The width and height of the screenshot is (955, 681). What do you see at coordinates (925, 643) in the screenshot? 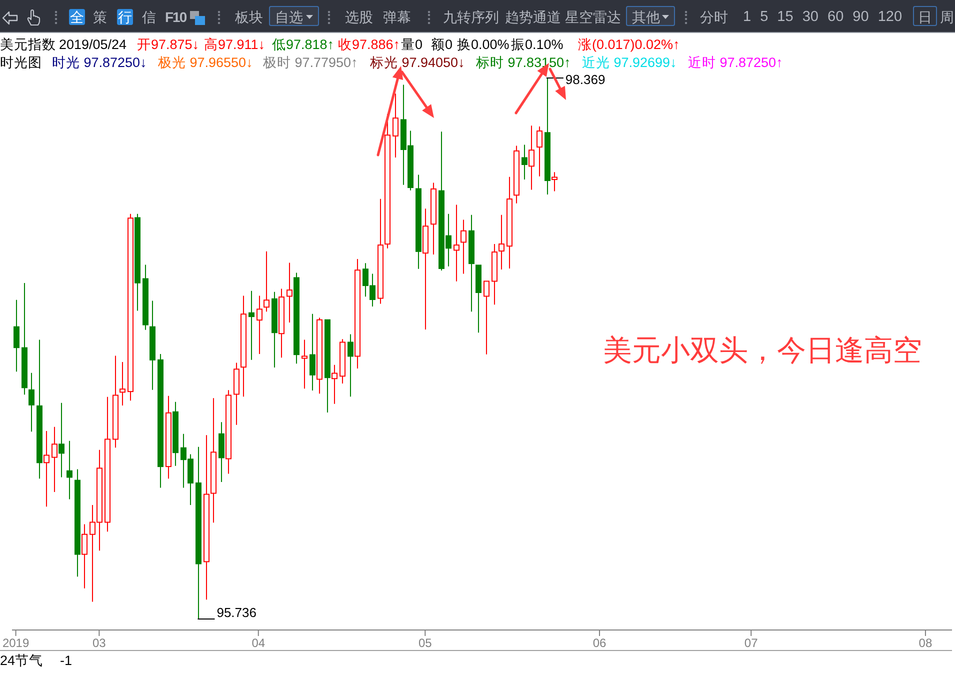
I see `x-tick-label: 08` at bounding box center [925, 643].